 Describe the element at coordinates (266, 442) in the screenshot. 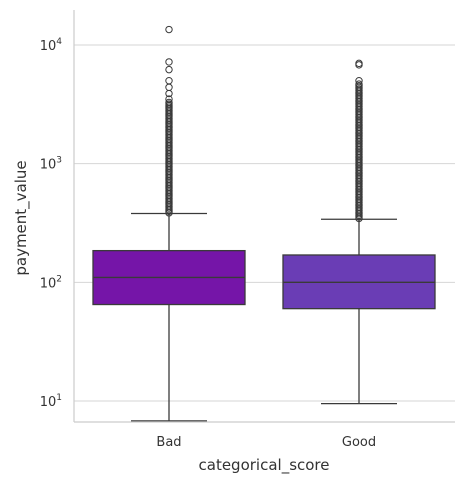

I see `x-tick-labels: Bad Good` at that location.